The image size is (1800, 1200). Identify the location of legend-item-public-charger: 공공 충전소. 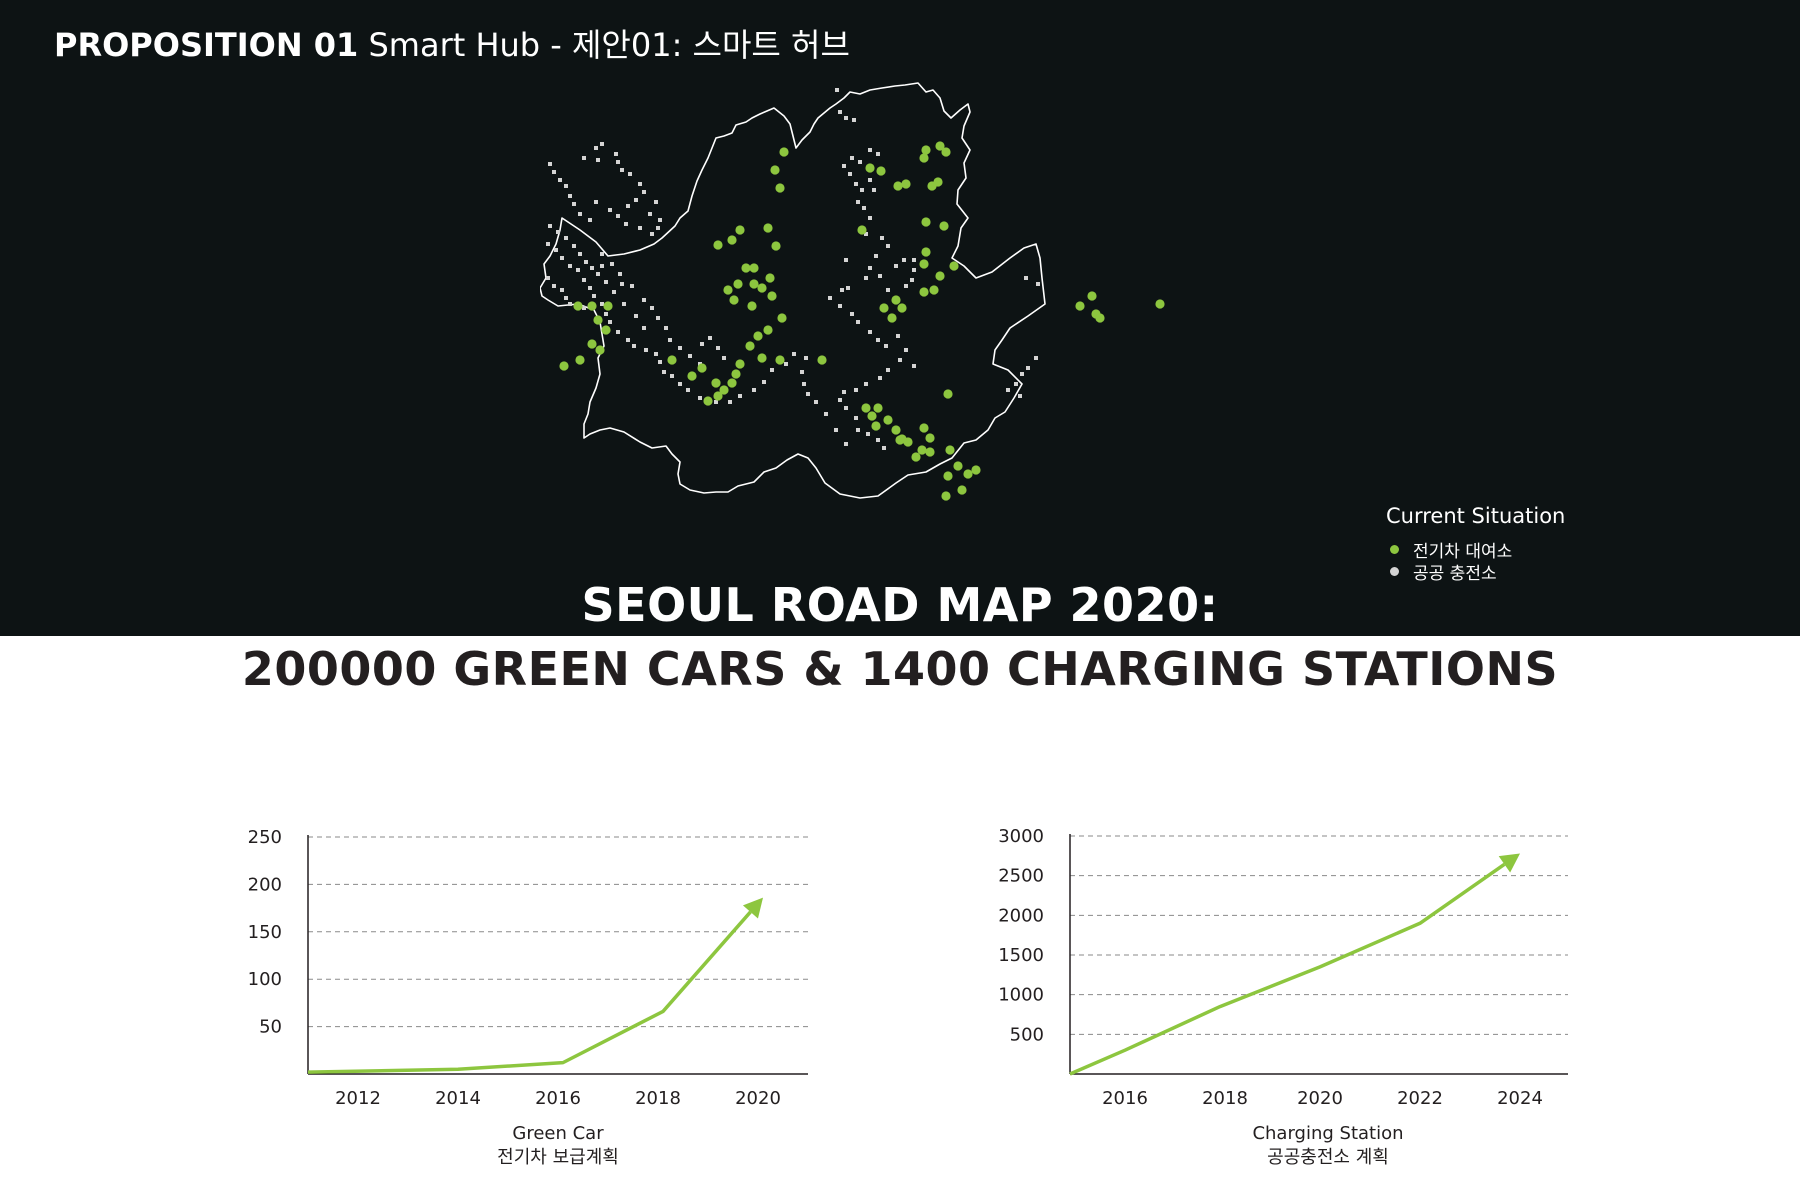
(1475, 572).